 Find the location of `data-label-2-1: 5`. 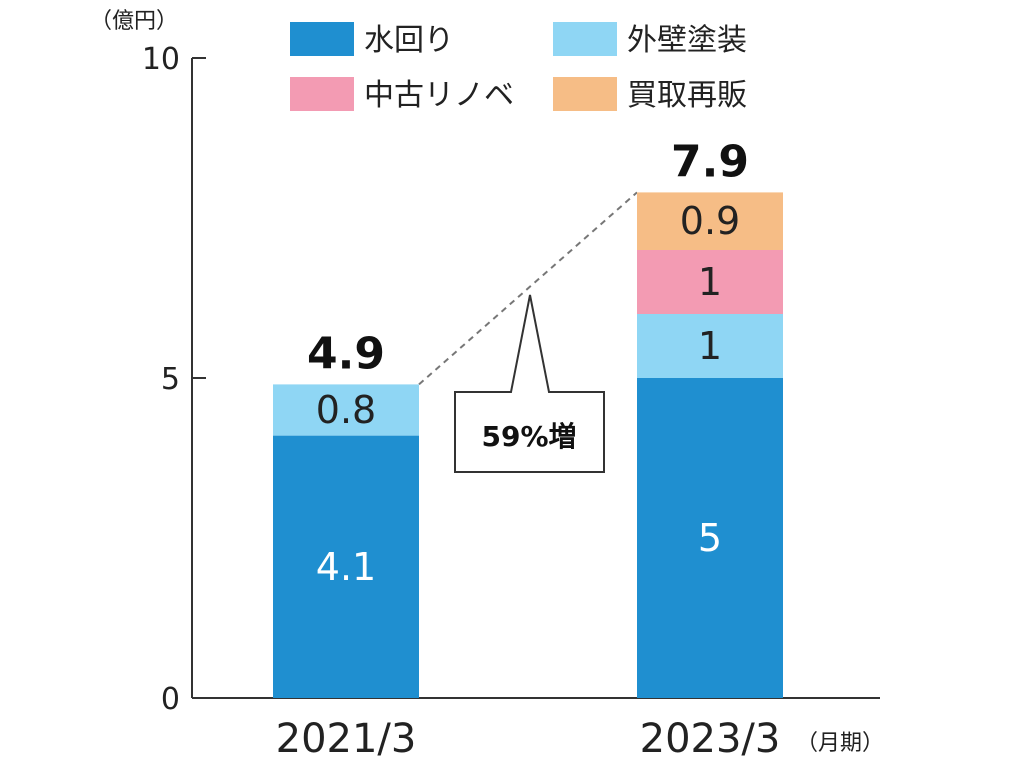

data-label-2-1: 5 is located at coordinates (710, 538).